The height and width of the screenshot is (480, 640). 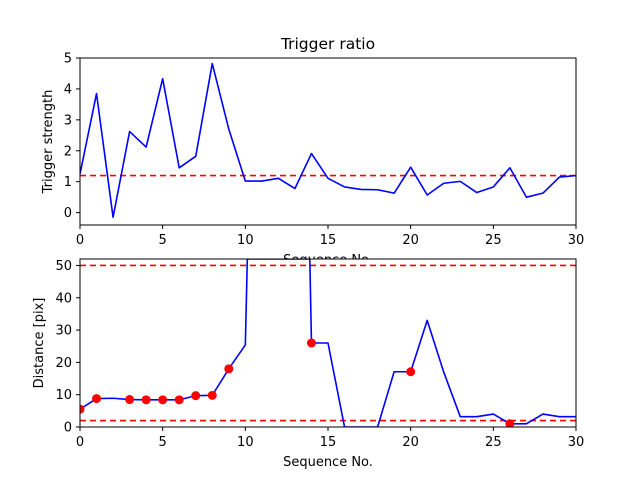 I want to click on y-axis-label: Distance [pix], so click(x=39, y=343).